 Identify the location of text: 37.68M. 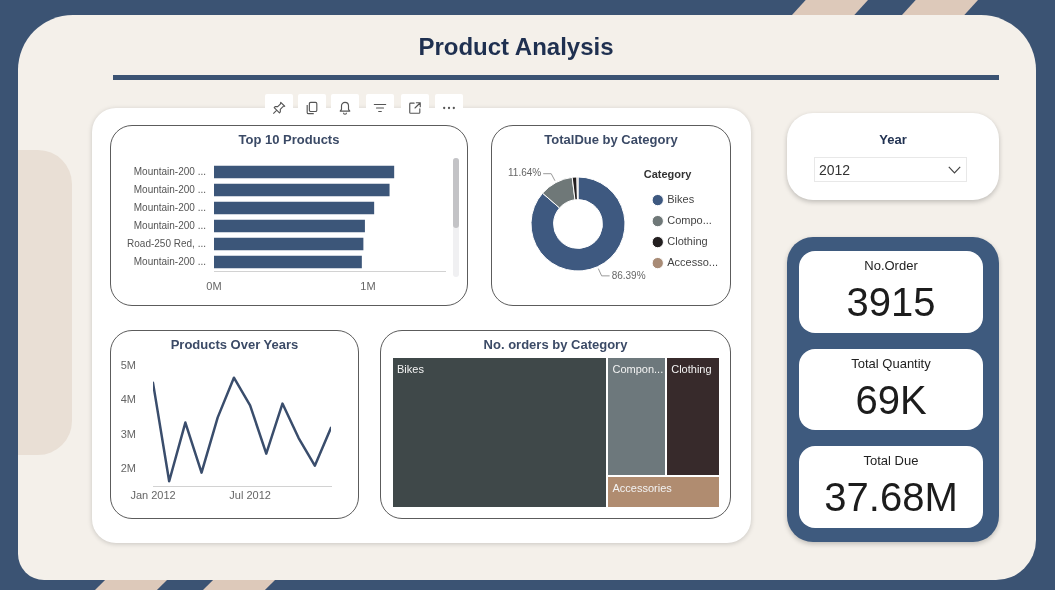
(891, 498).